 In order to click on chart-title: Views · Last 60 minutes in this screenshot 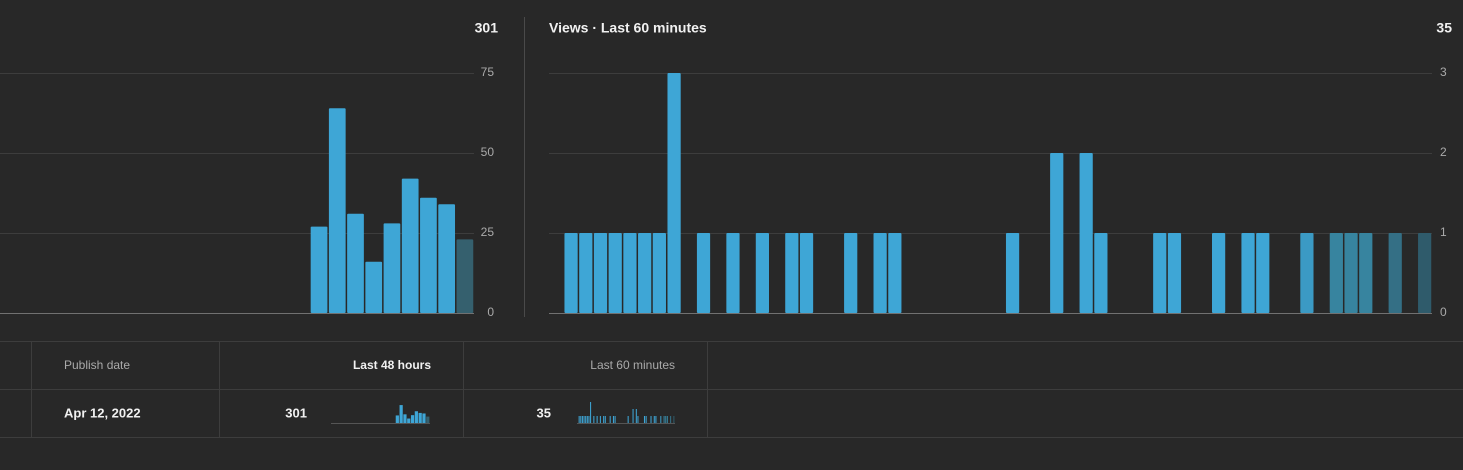, I will do `click(628, 28)`.